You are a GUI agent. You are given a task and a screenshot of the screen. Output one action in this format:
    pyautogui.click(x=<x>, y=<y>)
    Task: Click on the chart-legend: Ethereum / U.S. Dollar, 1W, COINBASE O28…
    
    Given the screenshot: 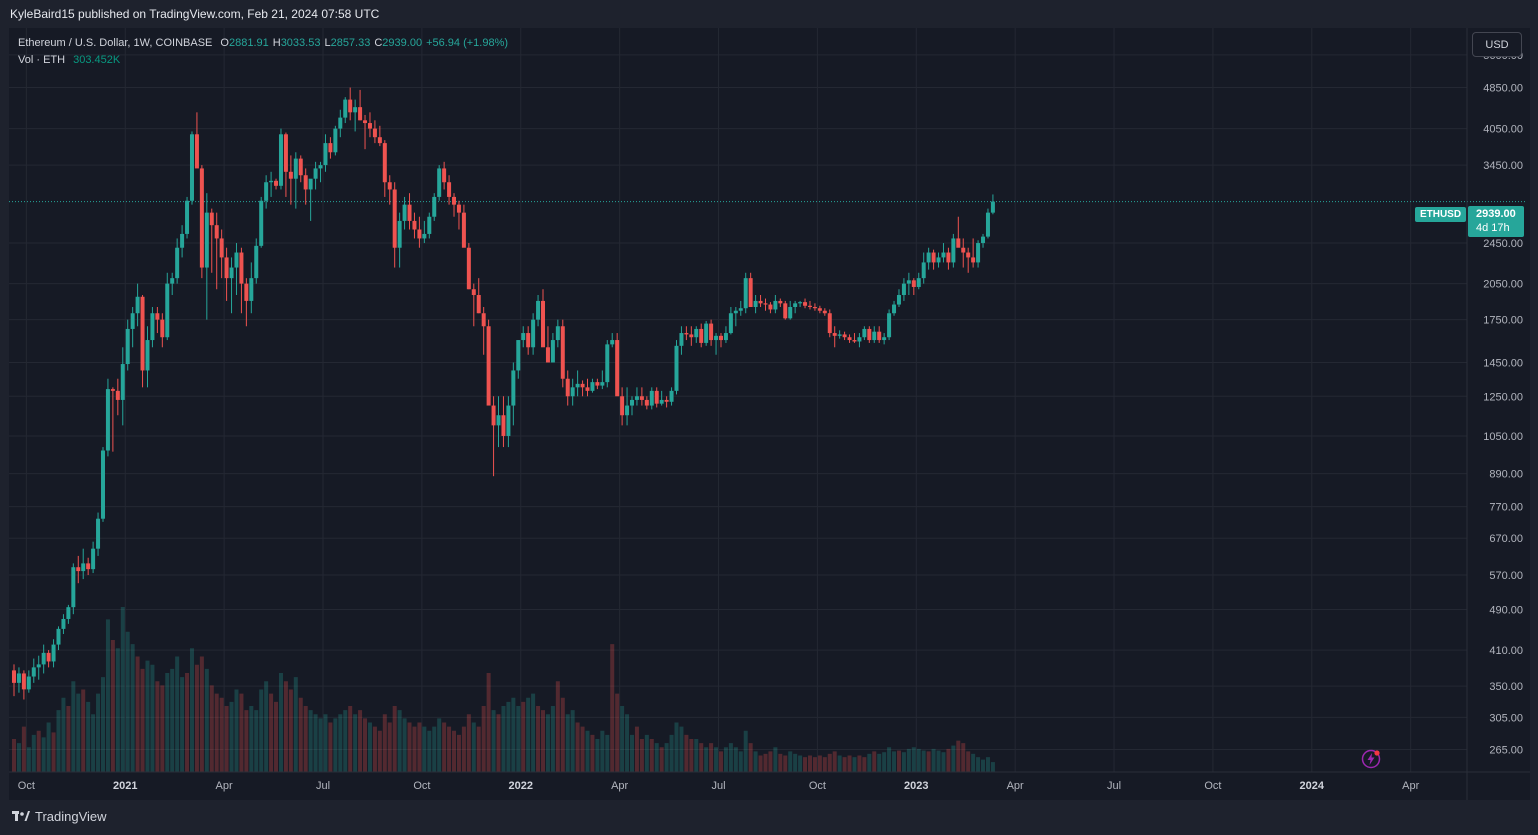 What is the action you would take?
    pyautogui.click(x=263, y=52)
    